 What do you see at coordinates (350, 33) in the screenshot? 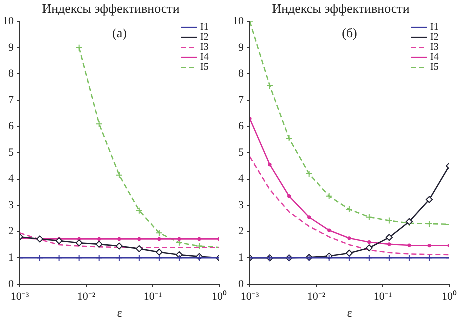
I see `annotation: (б)` at bounding box center [350, 33].